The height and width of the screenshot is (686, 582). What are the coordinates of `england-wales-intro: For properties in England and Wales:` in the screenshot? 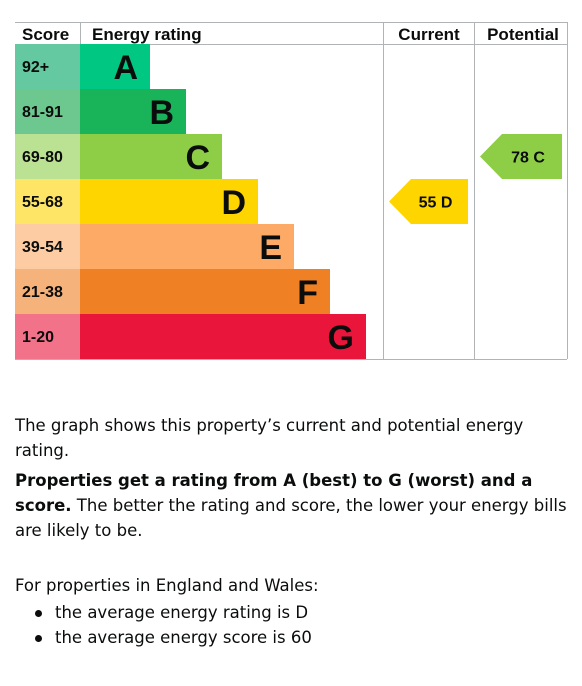 It's located at (167, 585).